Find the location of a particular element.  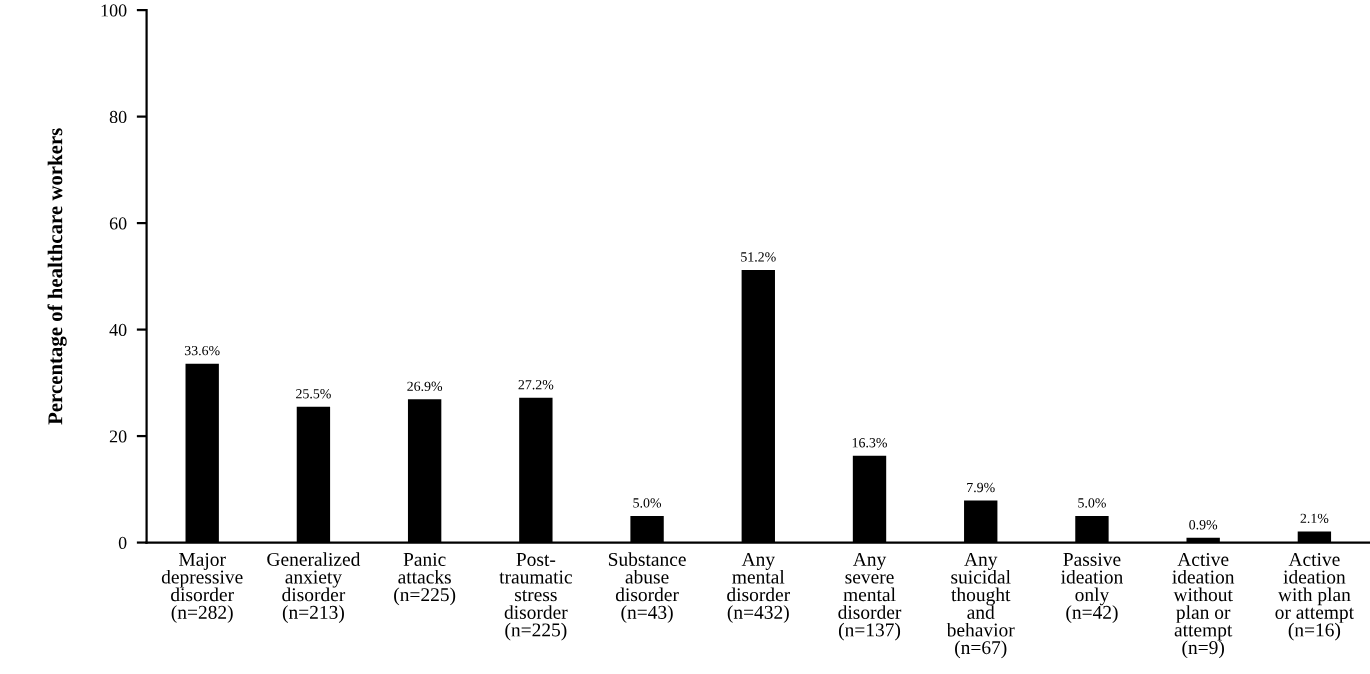

x-tick-label: Substance abuse disorder (n=43) is located at coordinates (647, 587).